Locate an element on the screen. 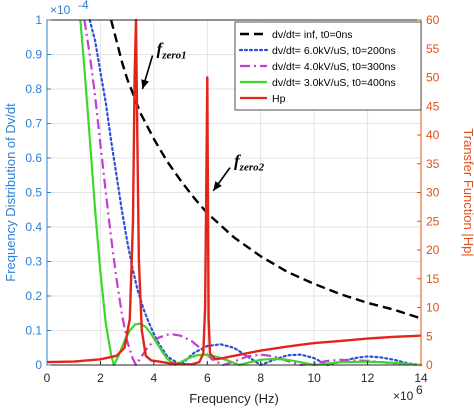  y-right-tick-label: 5 is located at coordinates (429, 336).